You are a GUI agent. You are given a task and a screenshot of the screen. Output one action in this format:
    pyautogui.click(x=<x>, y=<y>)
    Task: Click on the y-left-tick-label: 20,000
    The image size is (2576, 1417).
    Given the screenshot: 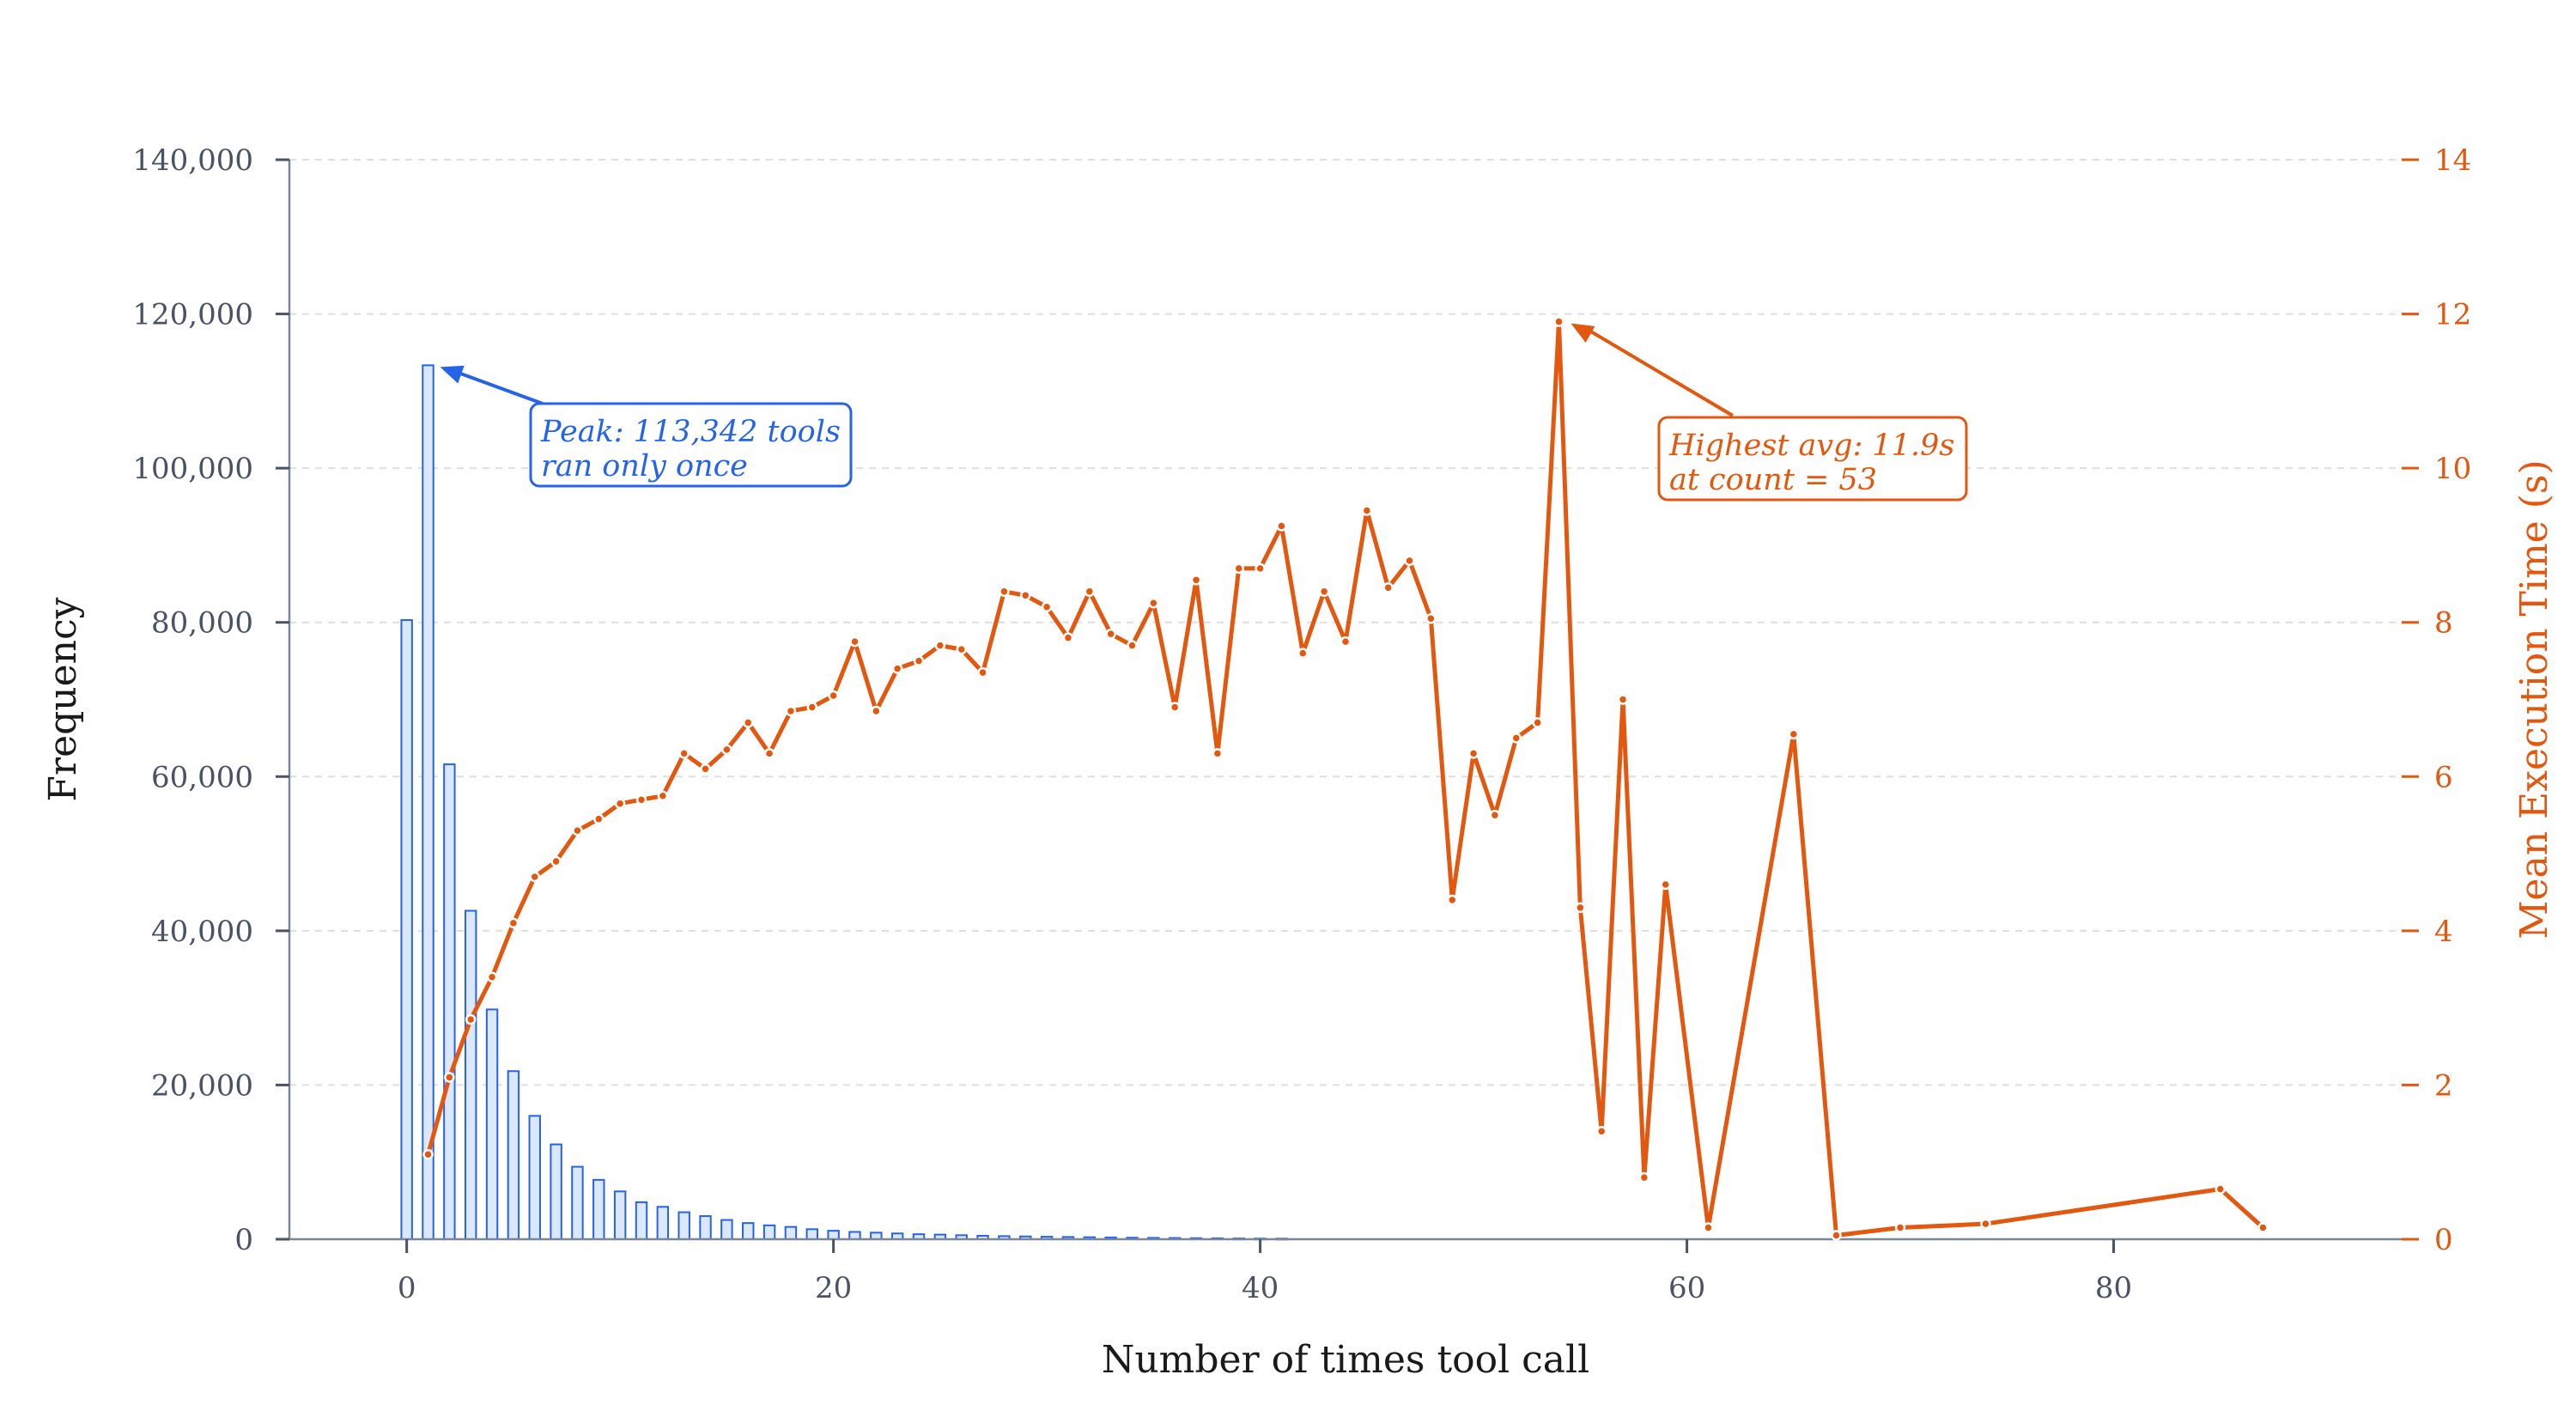 What is the action you would take?
    pyautogui.click(x=202, y=1085)
    